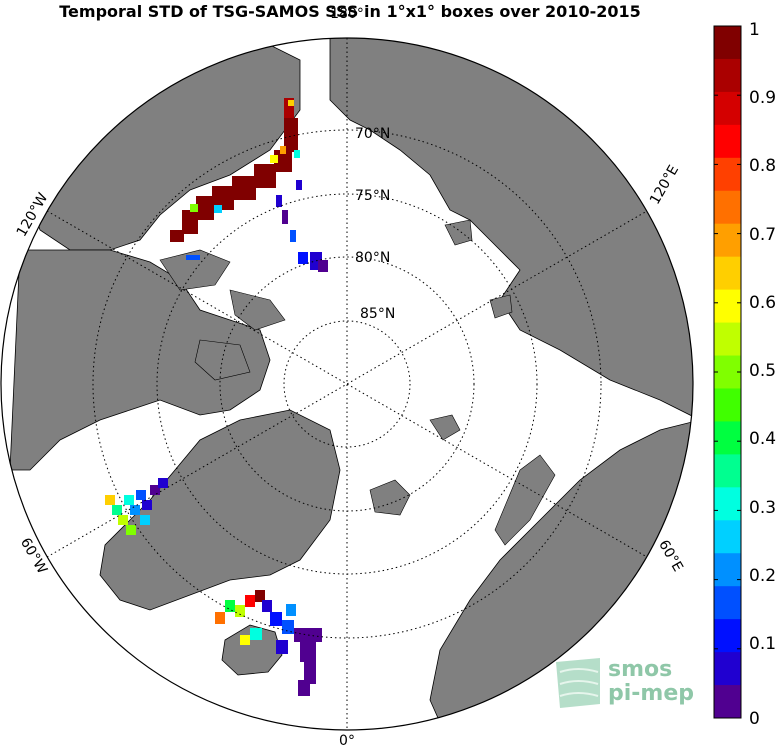 This screenshot has height=747, width=780. What do you see at coordinates (762, 508) in the screenshot?
I see `colorbar-tick-label: 0.3` at bounding box center [762, 508].